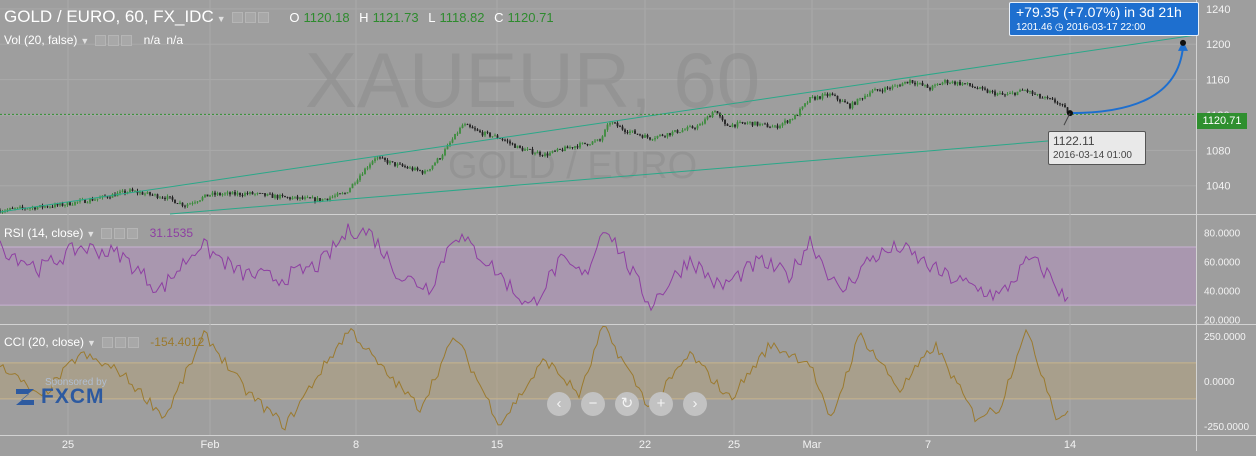 The width and height of the screenshot is (1256, 456). I want to click on rsi-axis-tick: 80.0000, so click(1222, 233).